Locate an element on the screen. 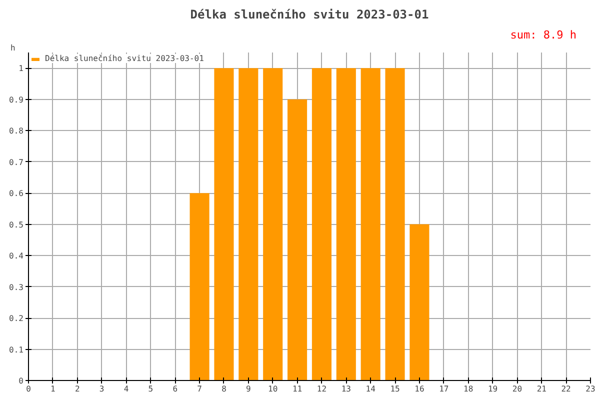 Image resolution: width=600 pixels, height=400 pixels. legend-label: Délka slunečního svitu 2023-03-01 is located at coordinates (124, 58).